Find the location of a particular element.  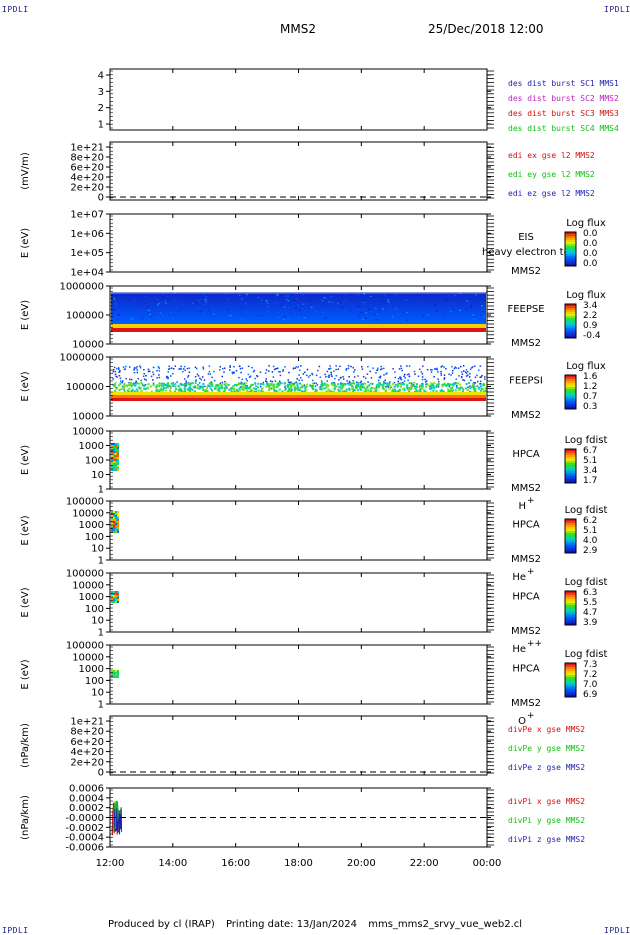

y-tick-label: 1000 is located at coordinates (91, 446).